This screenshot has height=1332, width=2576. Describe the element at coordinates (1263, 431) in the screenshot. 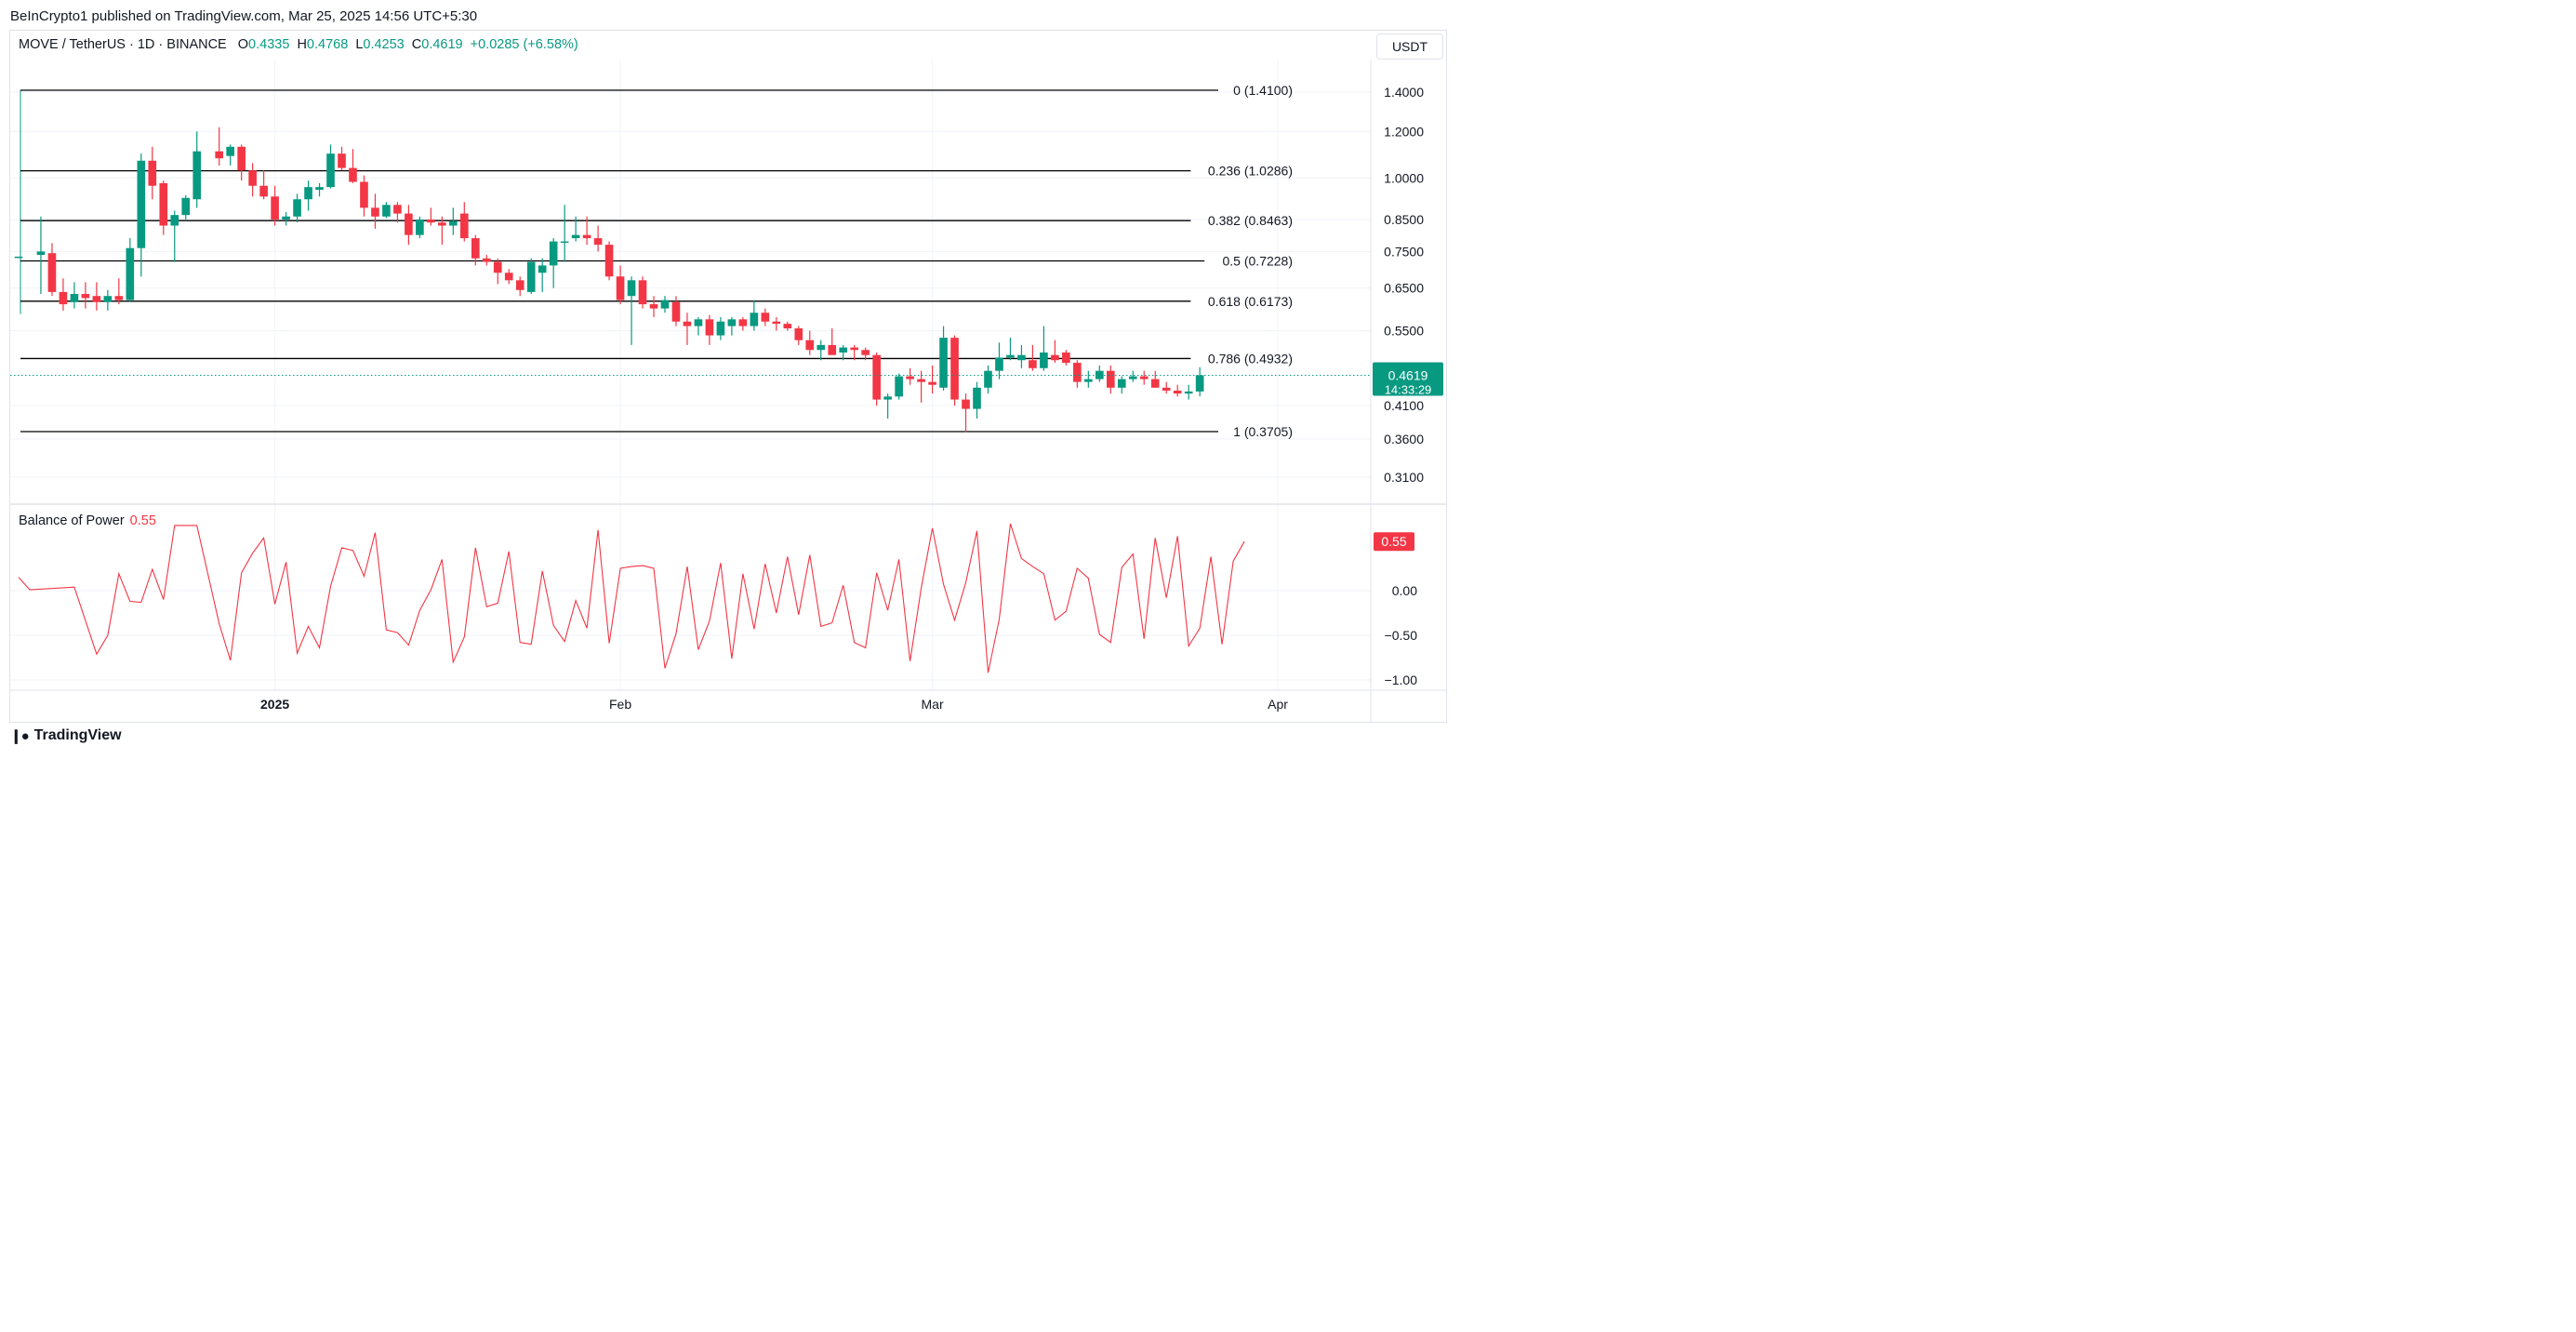

I see `fib-level-label: 1 (0.3705)` at that location.